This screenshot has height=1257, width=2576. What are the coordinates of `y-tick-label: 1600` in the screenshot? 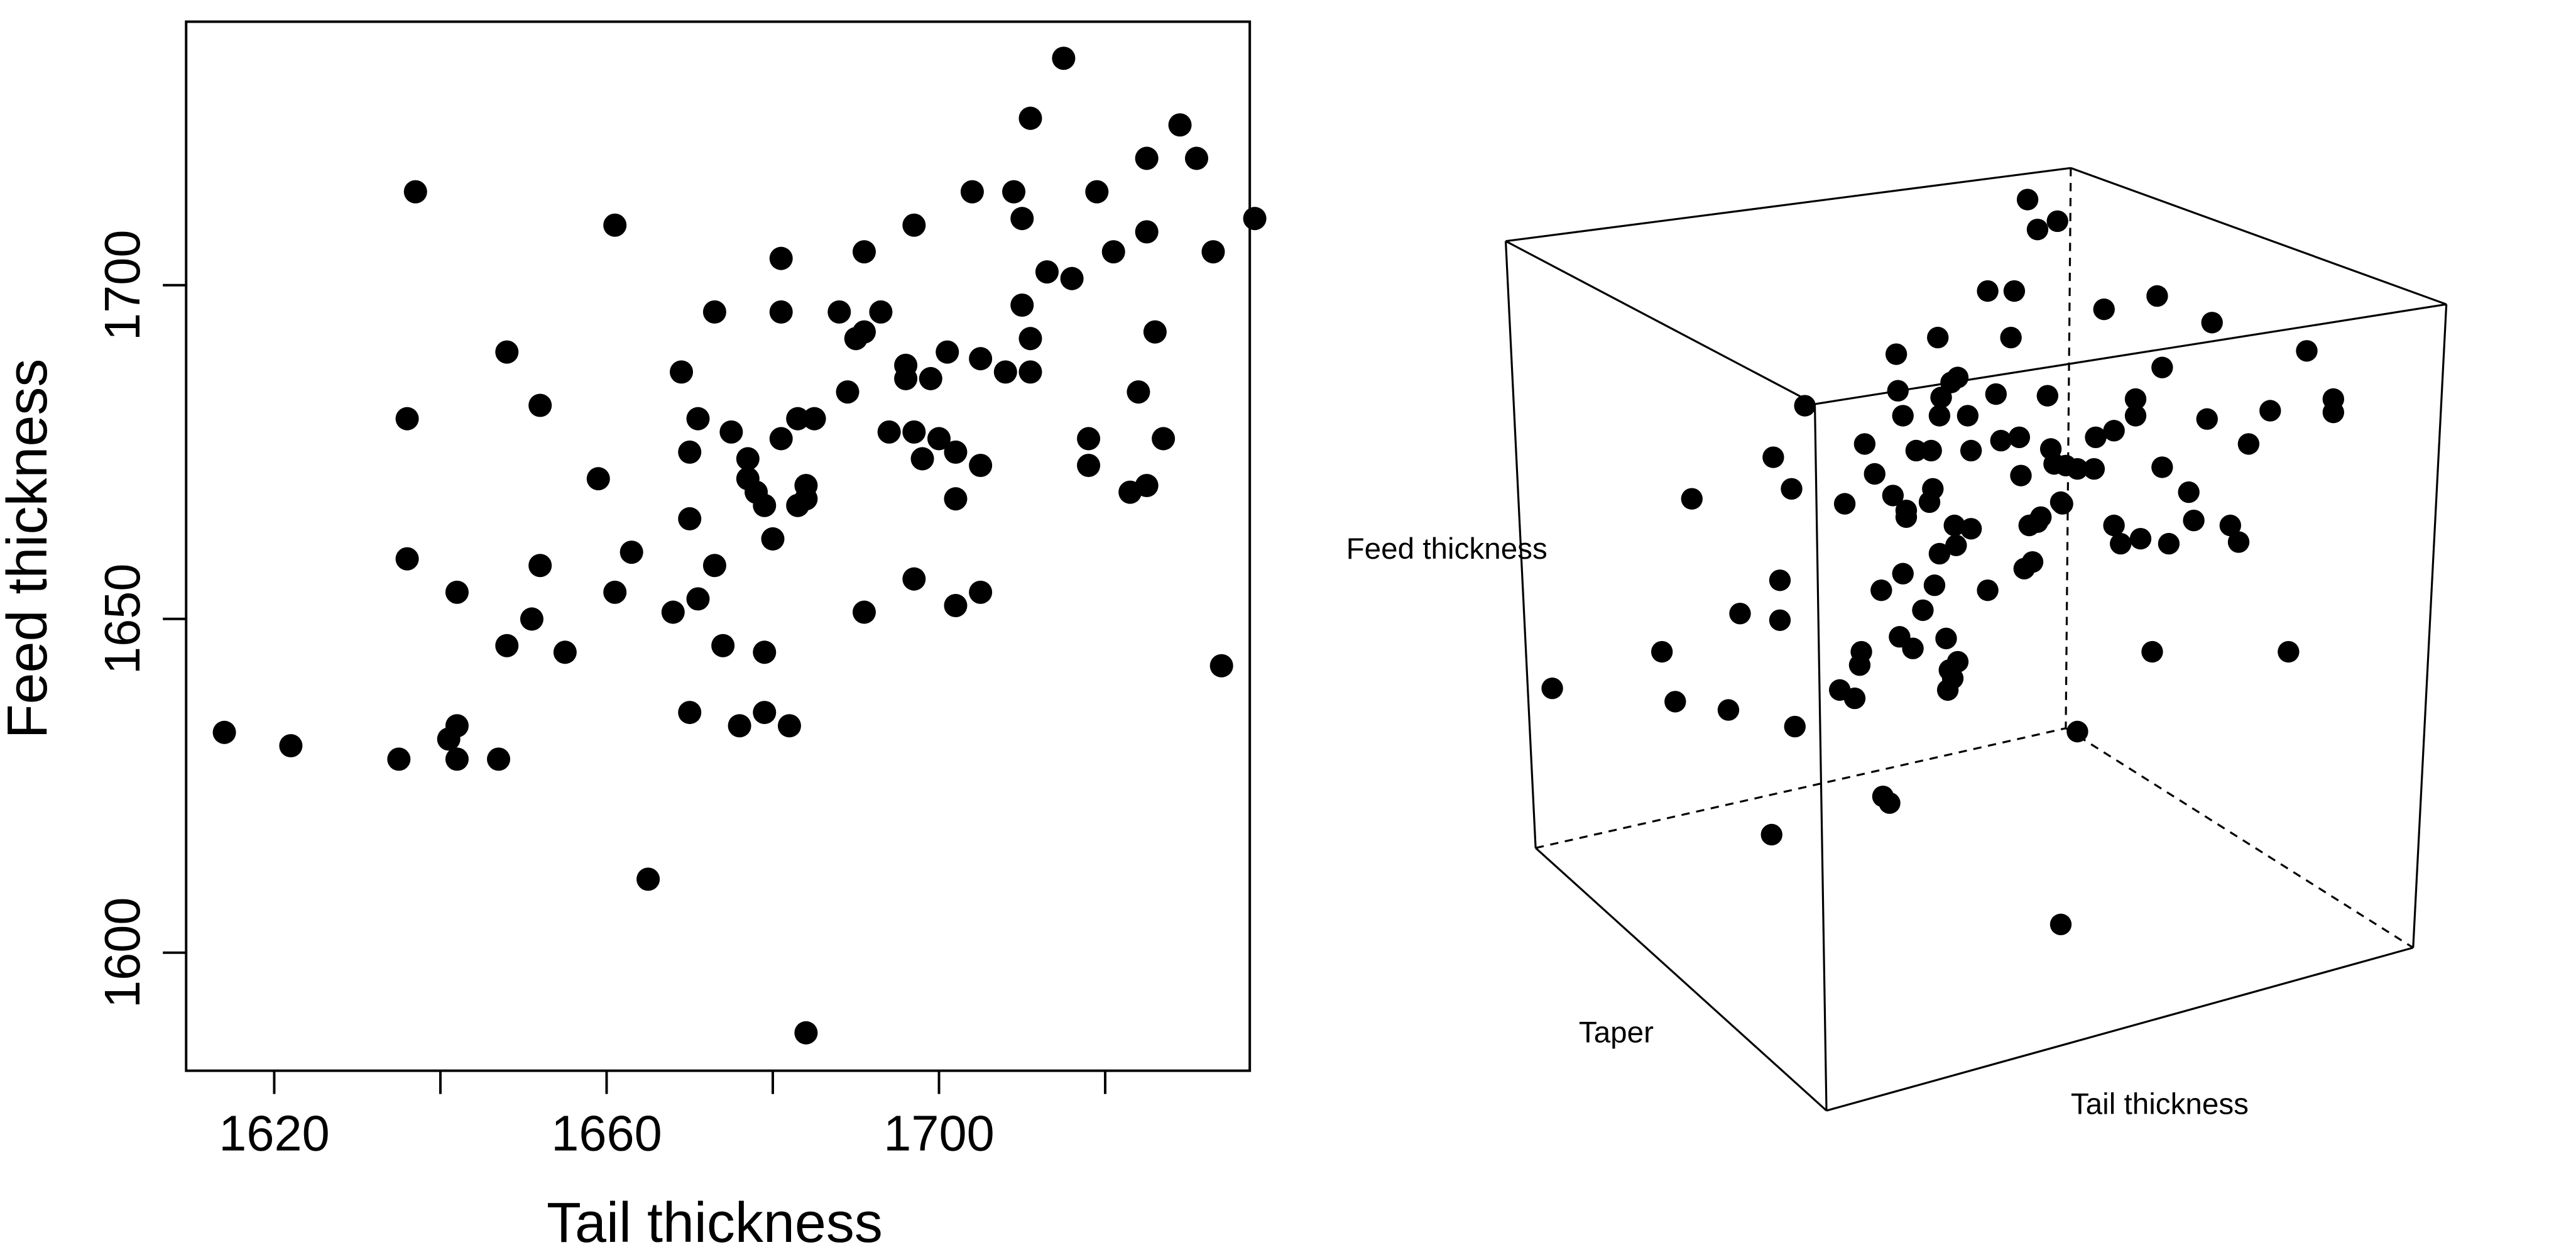 It's located at (122, 953).